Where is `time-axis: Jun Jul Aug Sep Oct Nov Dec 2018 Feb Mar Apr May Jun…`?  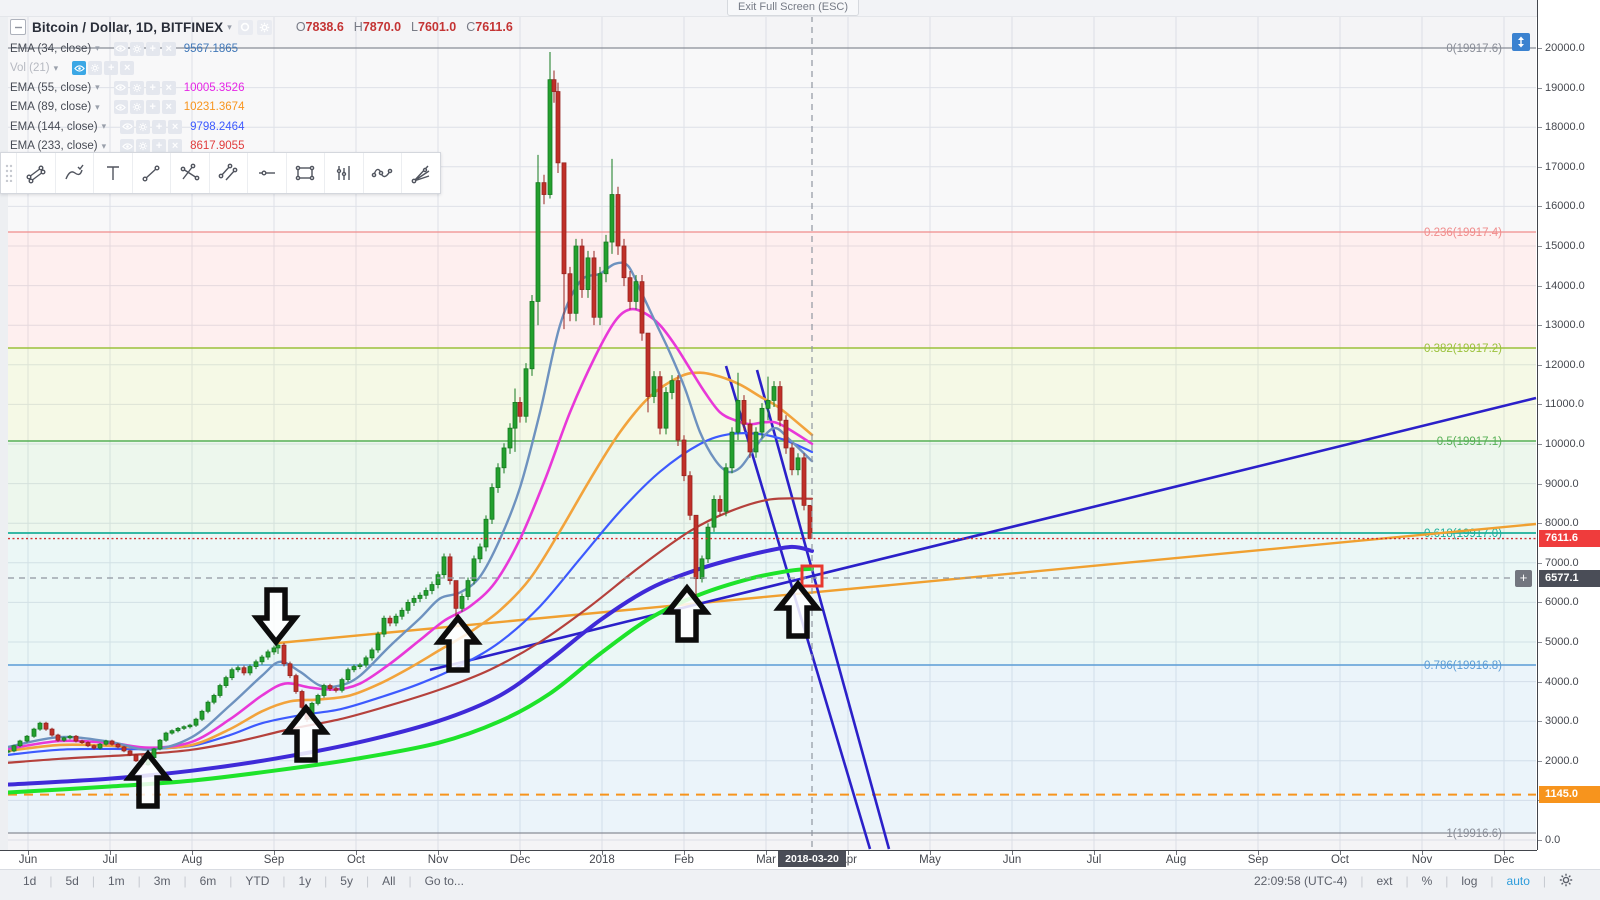 time-axis: Jun Jul Aug Sep Oct Nov Dec 2018 Feb Mar Apr May Jun… is located at coordinates (768, 860).